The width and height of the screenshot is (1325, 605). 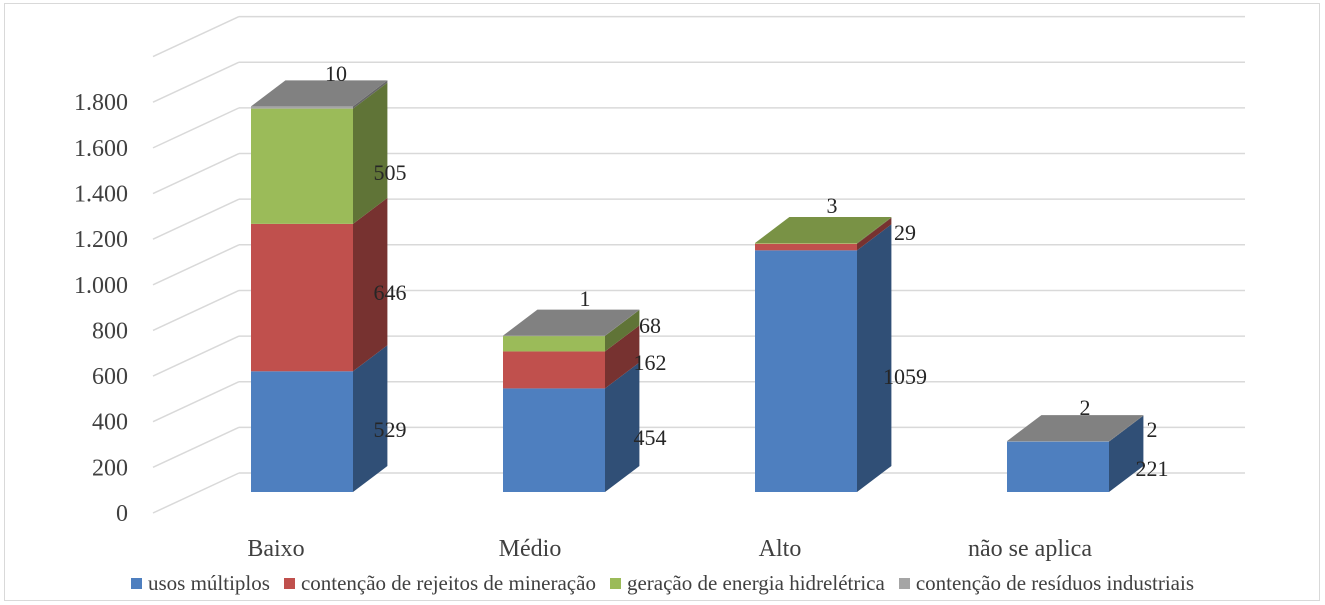 What do you see at coordinates (530, 549) in the screenshot?
I see `x-category-label: Médio` at bounding box center [530, 549].